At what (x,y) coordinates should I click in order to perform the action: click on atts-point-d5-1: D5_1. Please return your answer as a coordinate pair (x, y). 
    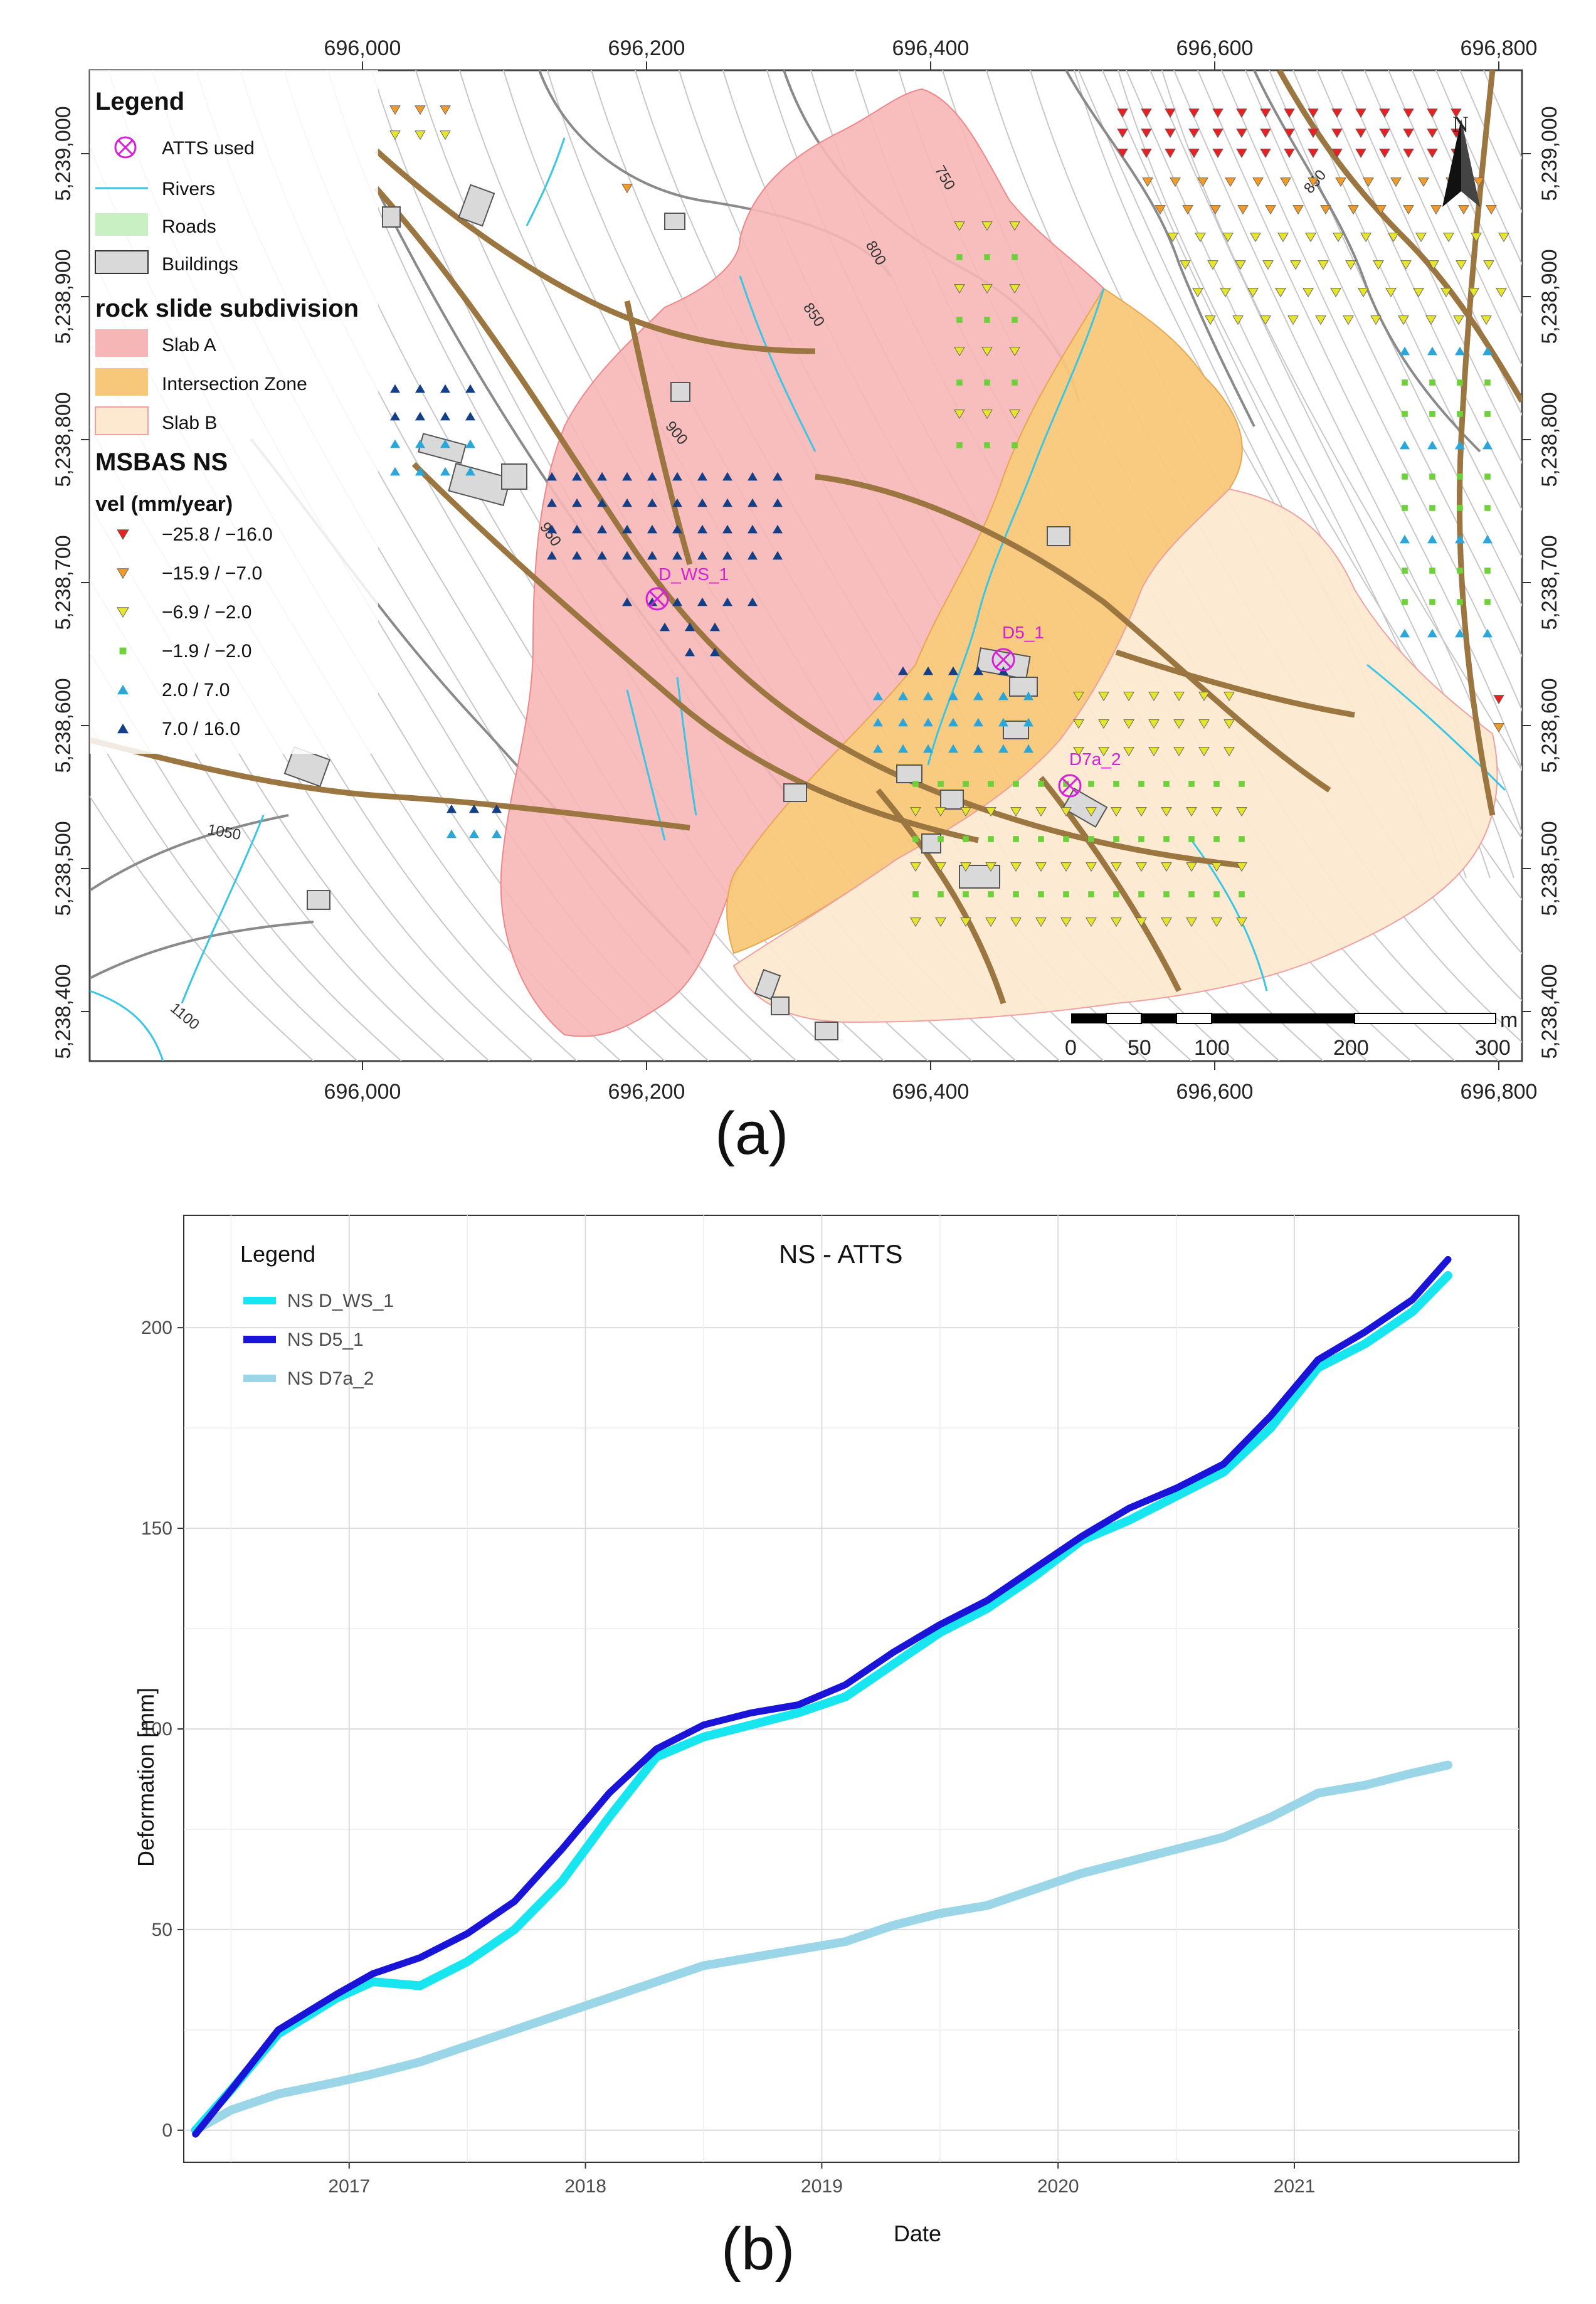
    Looking at the image, I should click on (1018, 647).